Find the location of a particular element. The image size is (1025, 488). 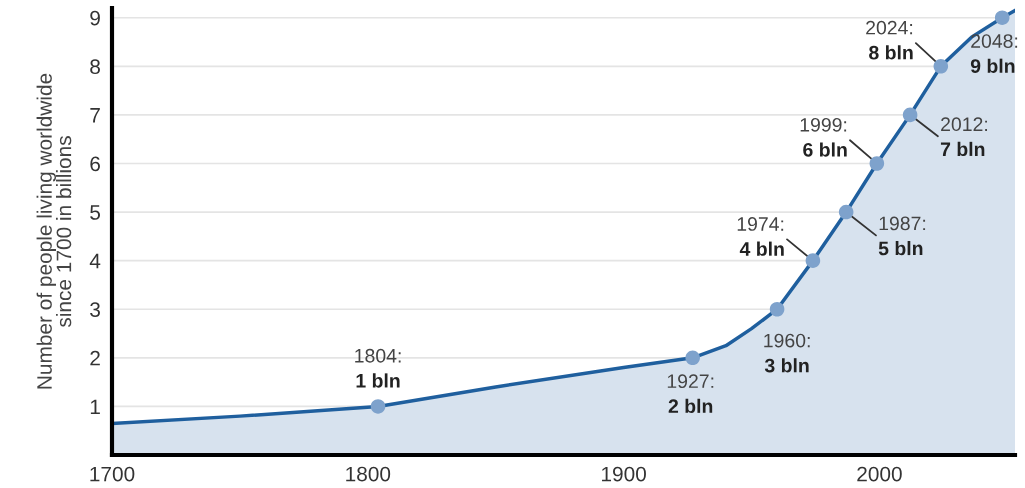

y-tick-label: 9 is located at coordinates (95, 18).